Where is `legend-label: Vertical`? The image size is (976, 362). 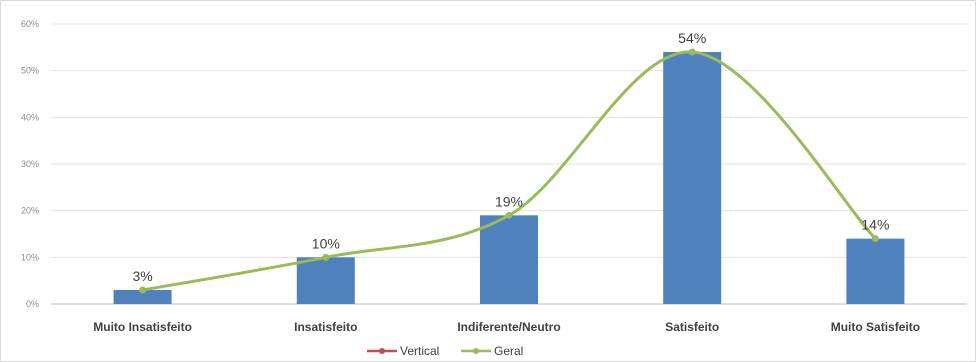
legend-label: Vertical is located at coordinates (419, 351).